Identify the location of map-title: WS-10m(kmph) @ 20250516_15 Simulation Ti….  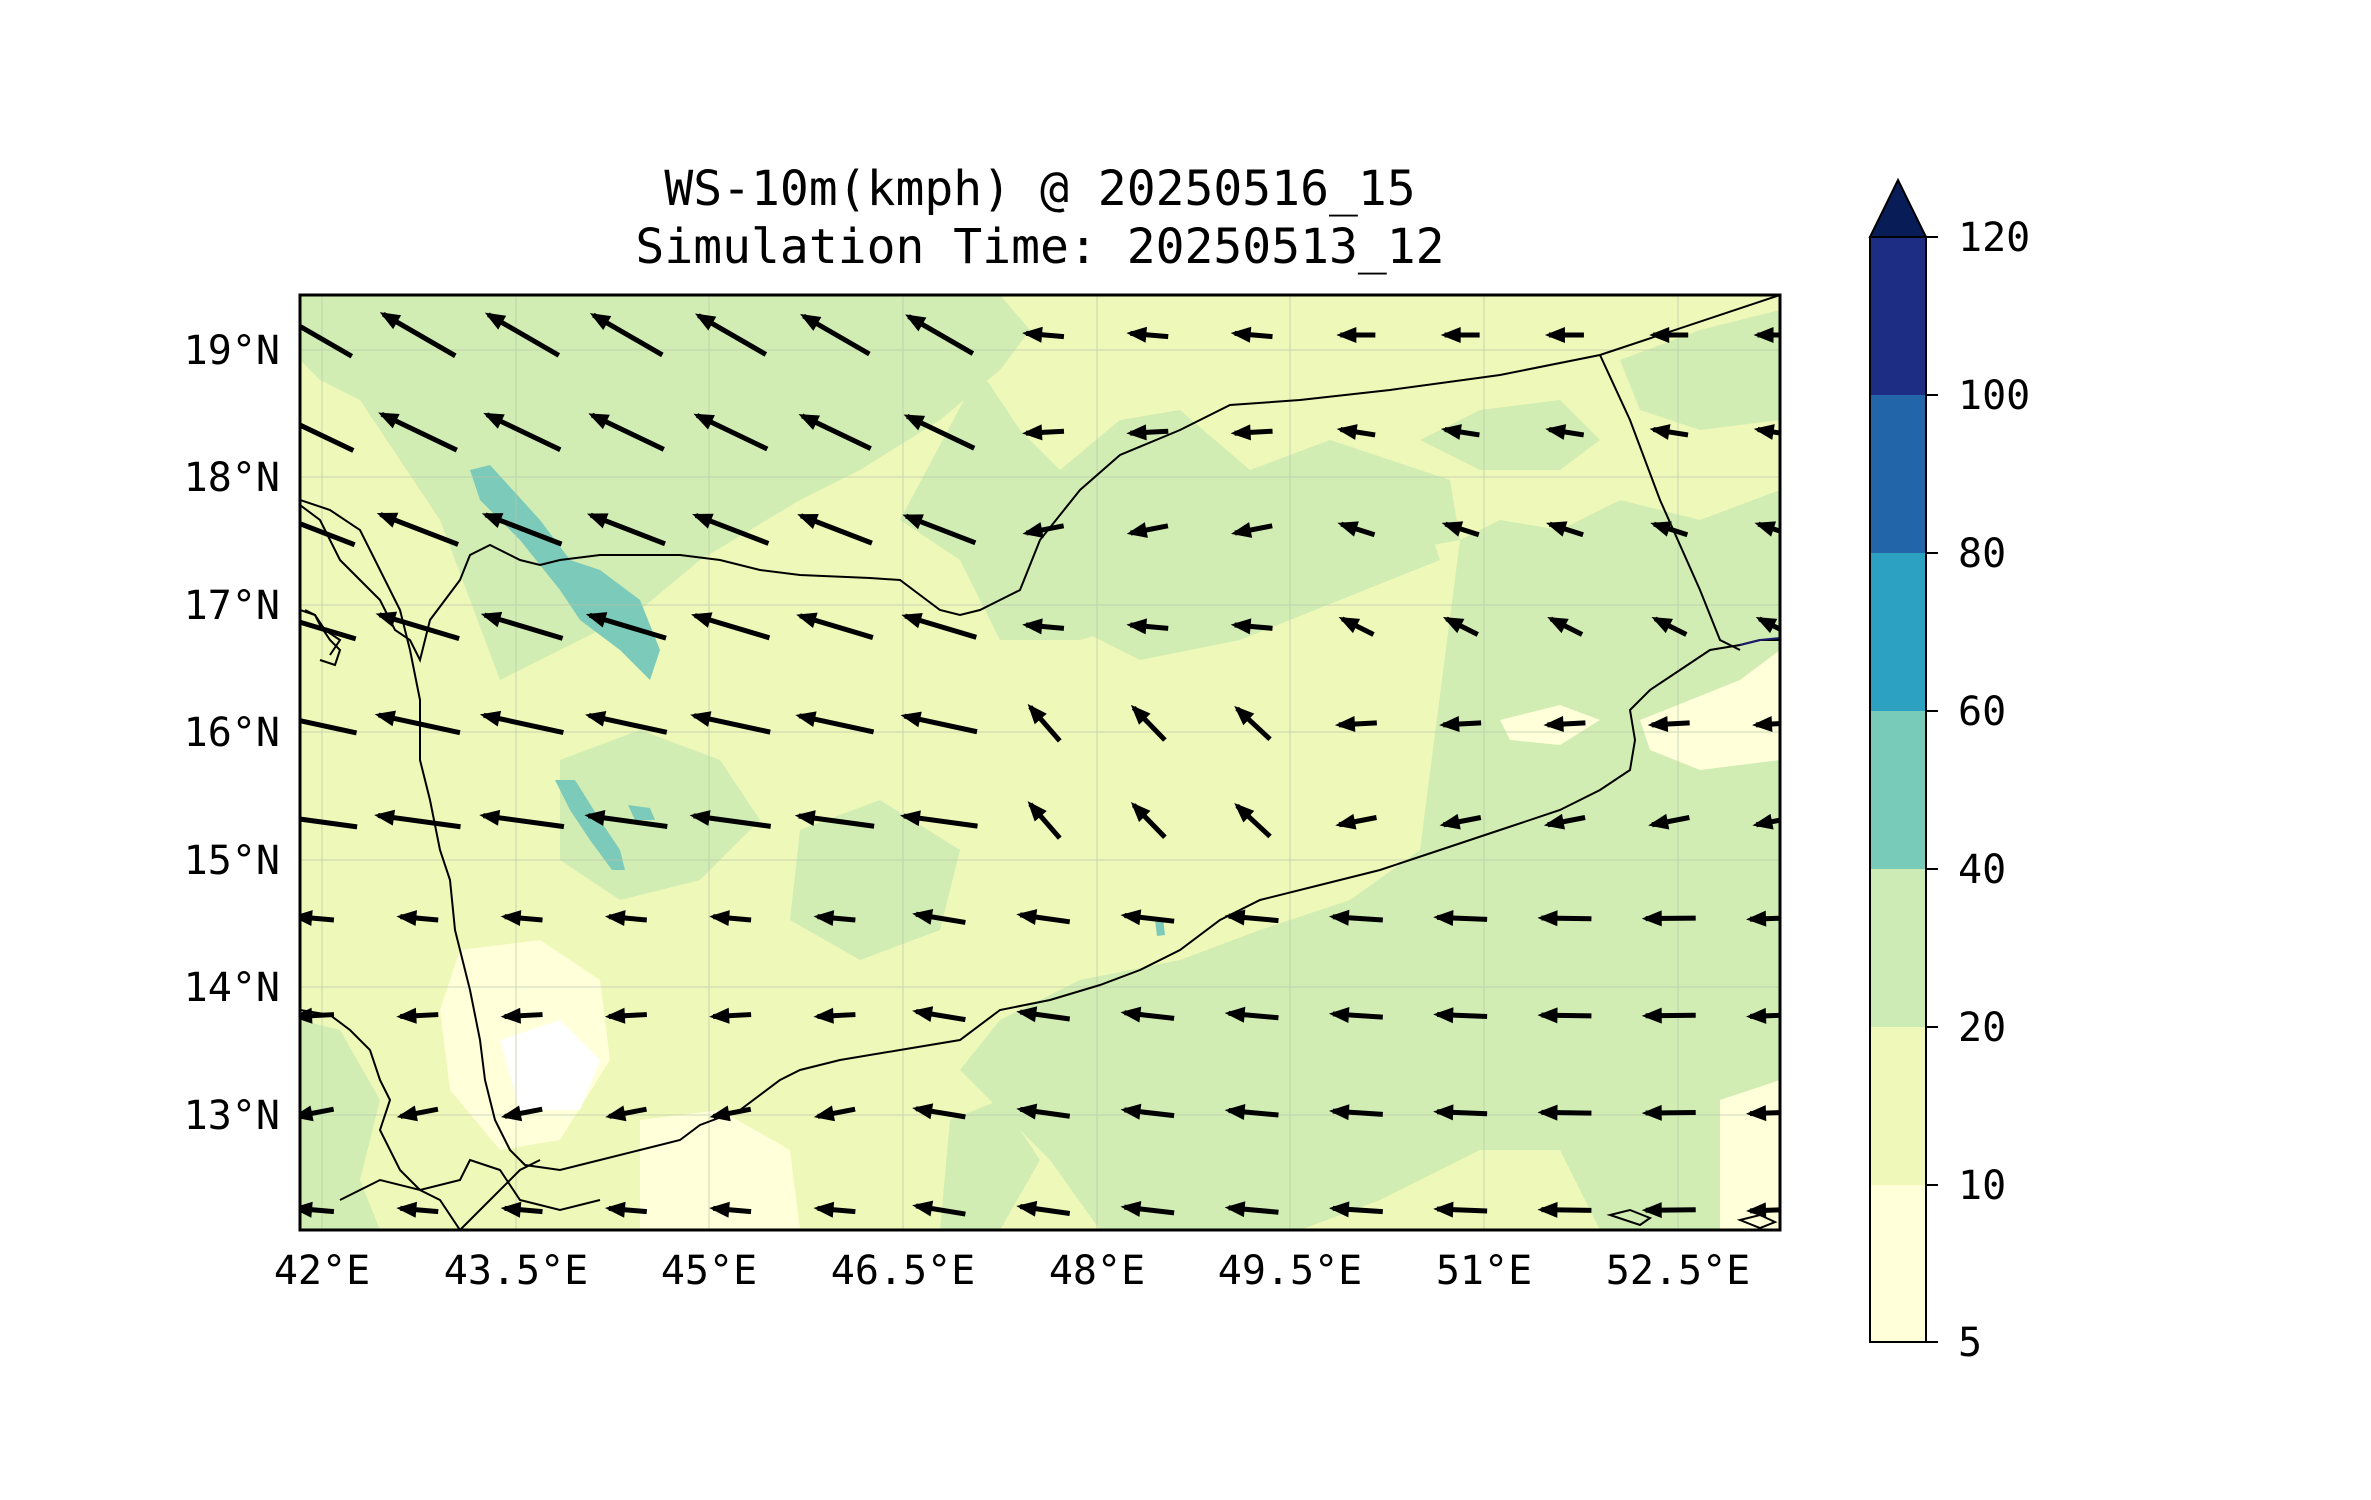
(1040, 218).